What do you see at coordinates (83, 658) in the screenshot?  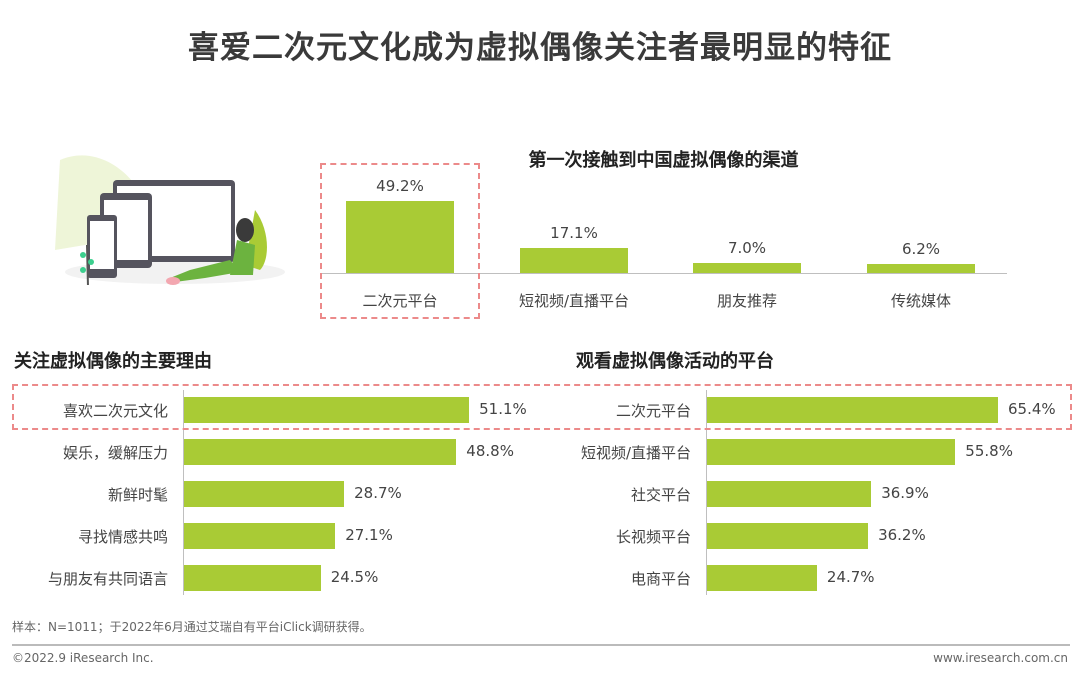 I see `copyright-text: ©2022.9 iResearch Inc.` at bounding box center [83, 658].